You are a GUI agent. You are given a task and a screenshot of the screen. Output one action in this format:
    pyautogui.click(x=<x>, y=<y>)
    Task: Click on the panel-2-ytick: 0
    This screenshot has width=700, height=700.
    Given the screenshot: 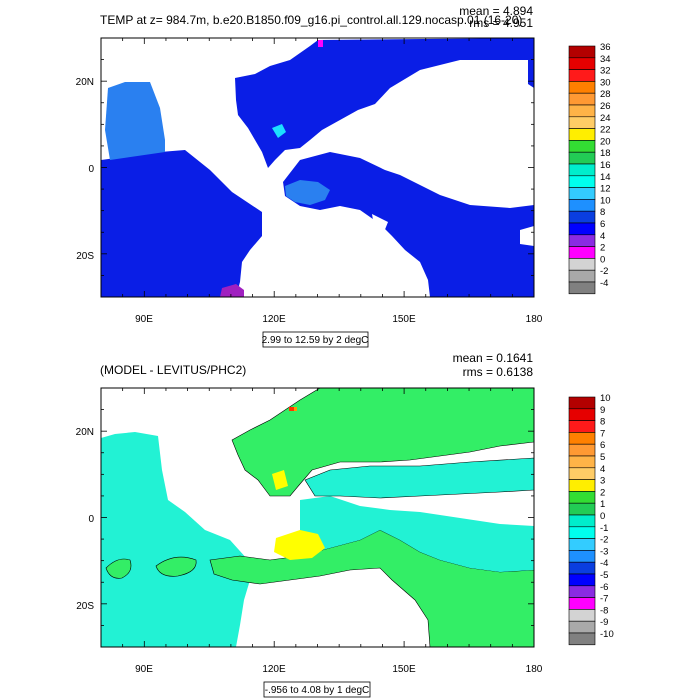 What is the action you would take?
    pyautogui.click(x=91, y=519)
    